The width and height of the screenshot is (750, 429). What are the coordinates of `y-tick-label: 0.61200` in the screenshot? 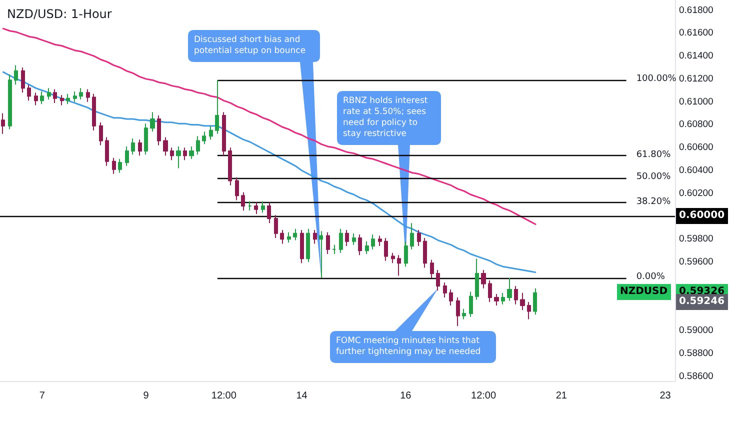 It's located at (696, 78).